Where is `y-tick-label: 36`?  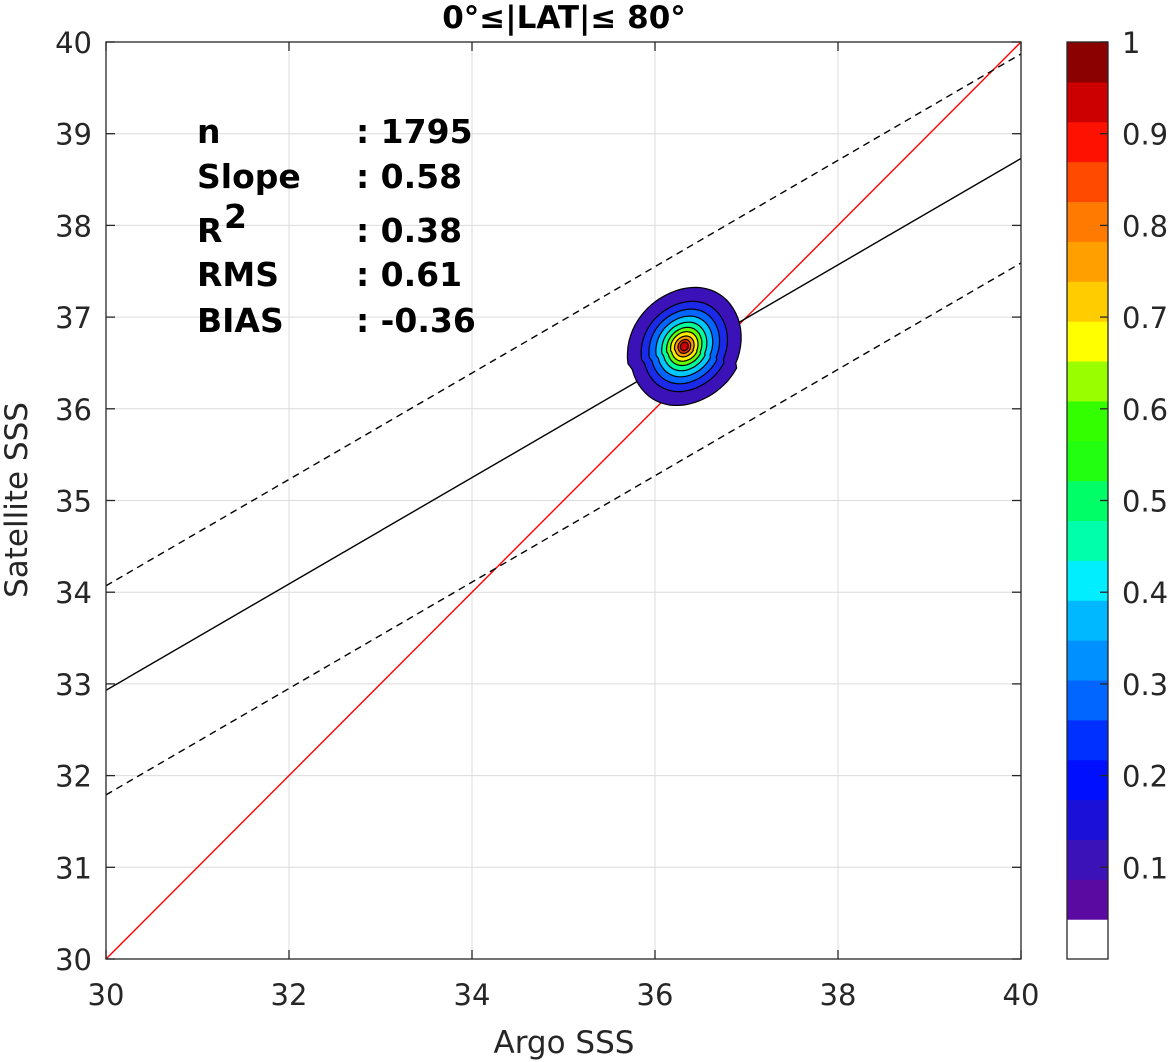 y-tick-label: 36 is located at coordinates (73, 410).